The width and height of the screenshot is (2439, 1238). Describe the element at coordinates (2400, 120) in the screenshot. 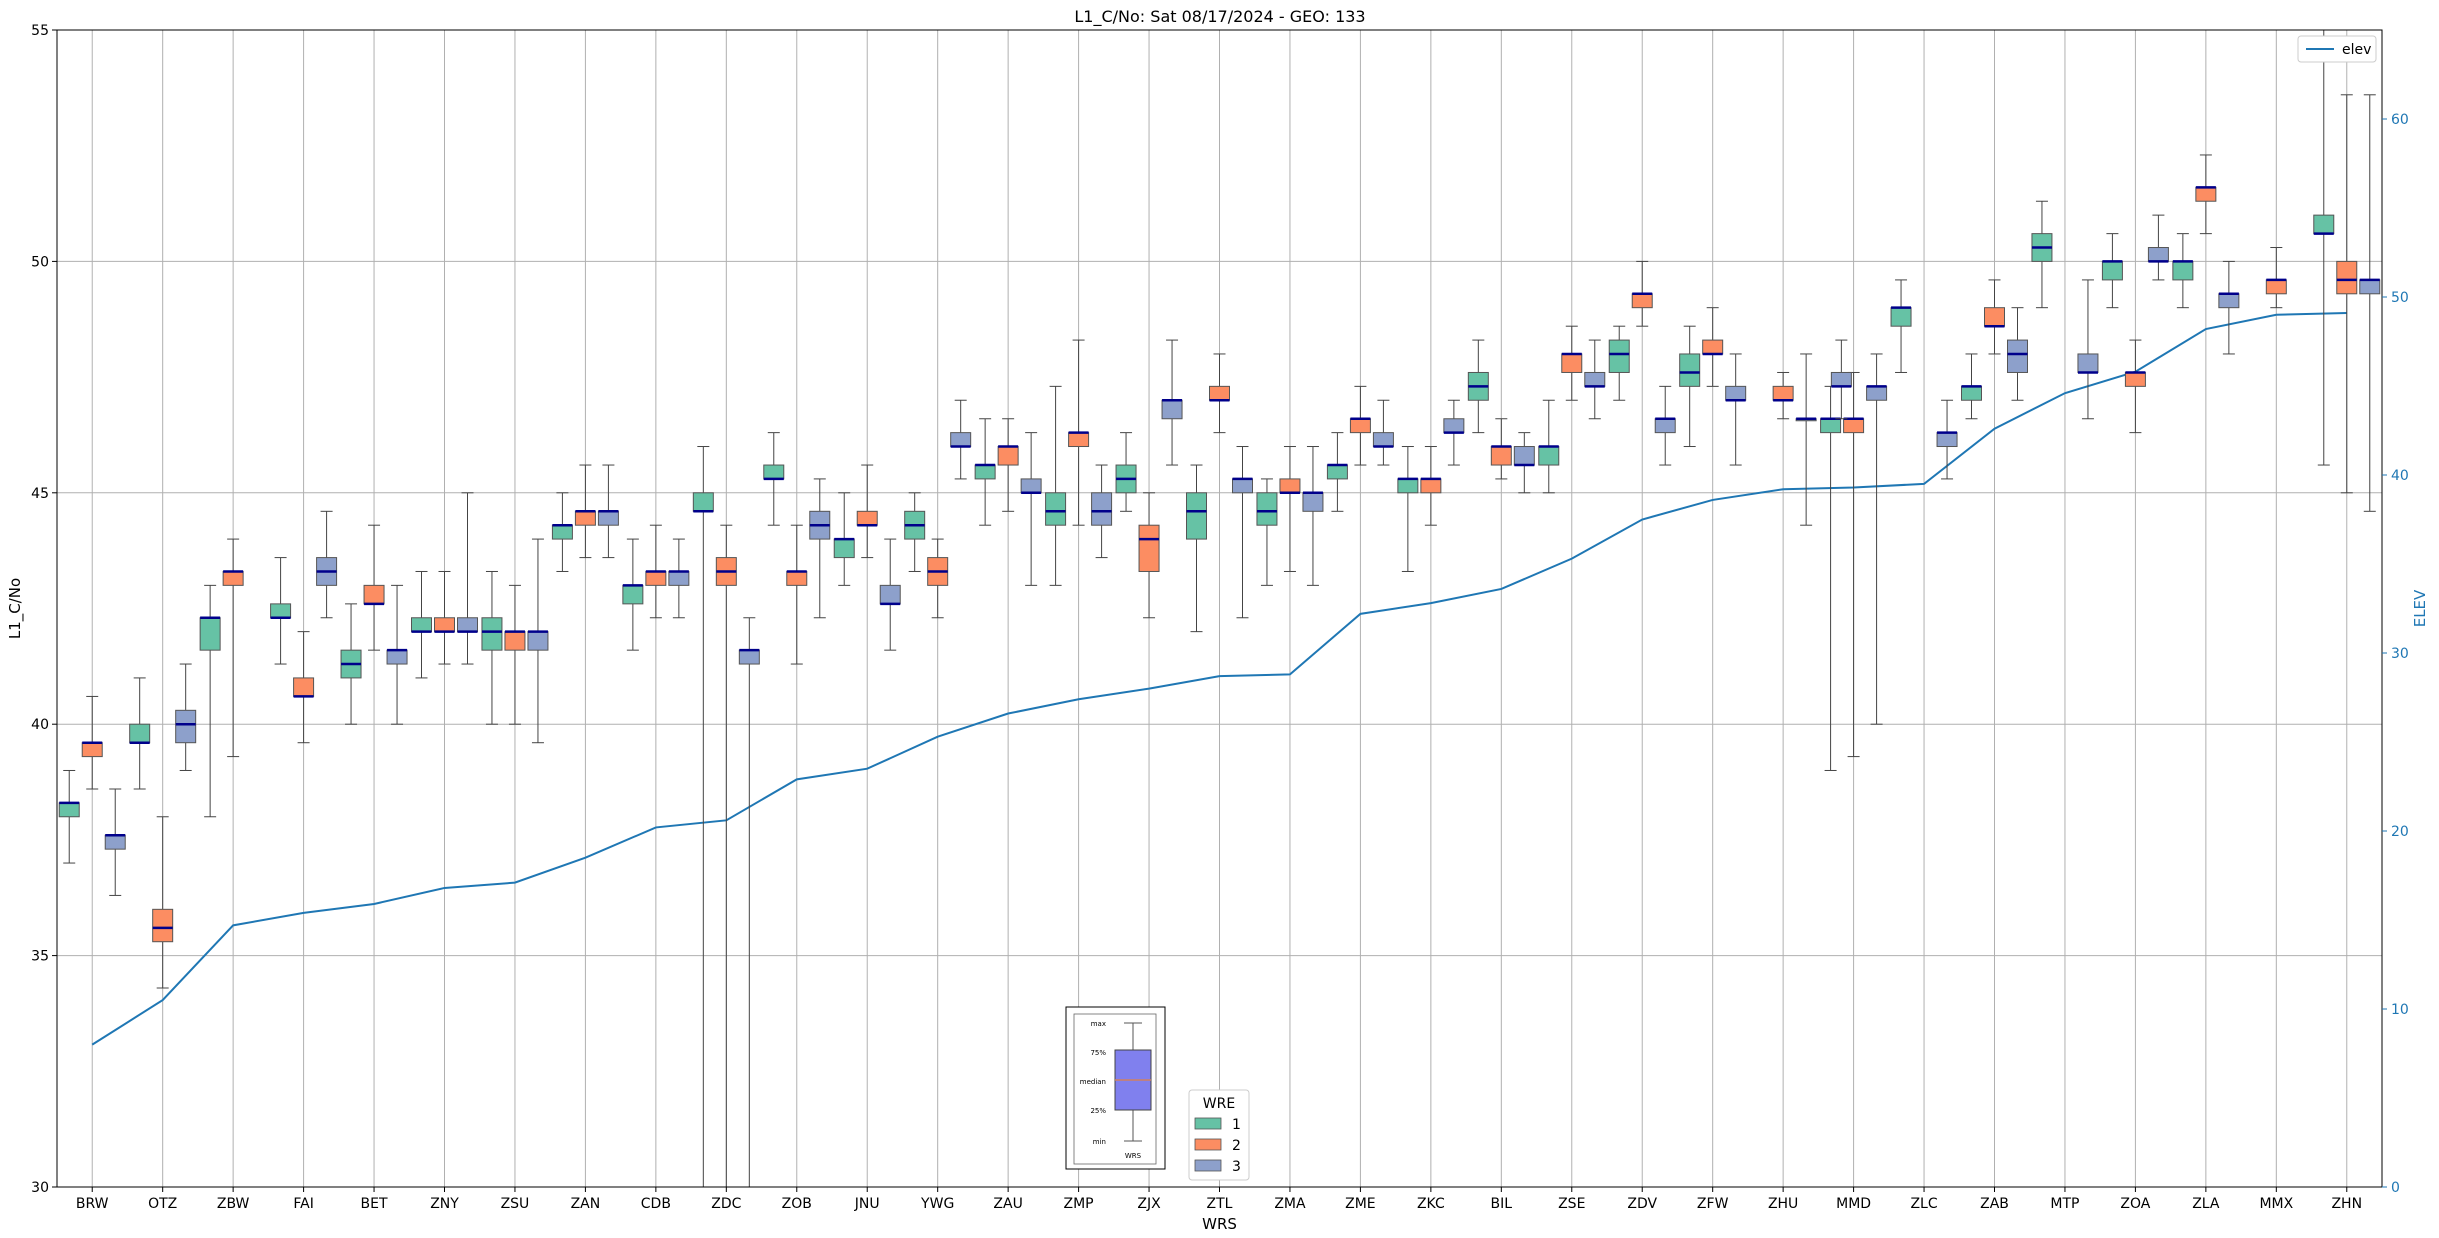

I see `y2-tick-label: 60` at that location.